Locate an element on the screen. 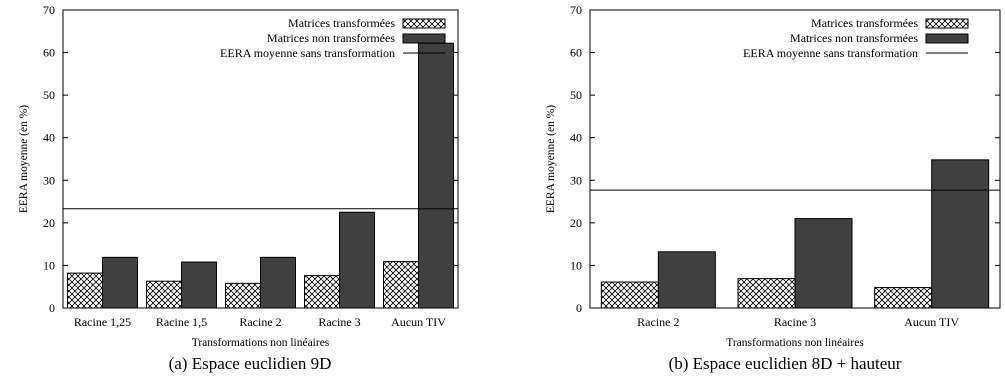 The height and width of the screenshot is (376, 1005). x-tick-label: Racine 1,25 is located at coordinates (102, 322).